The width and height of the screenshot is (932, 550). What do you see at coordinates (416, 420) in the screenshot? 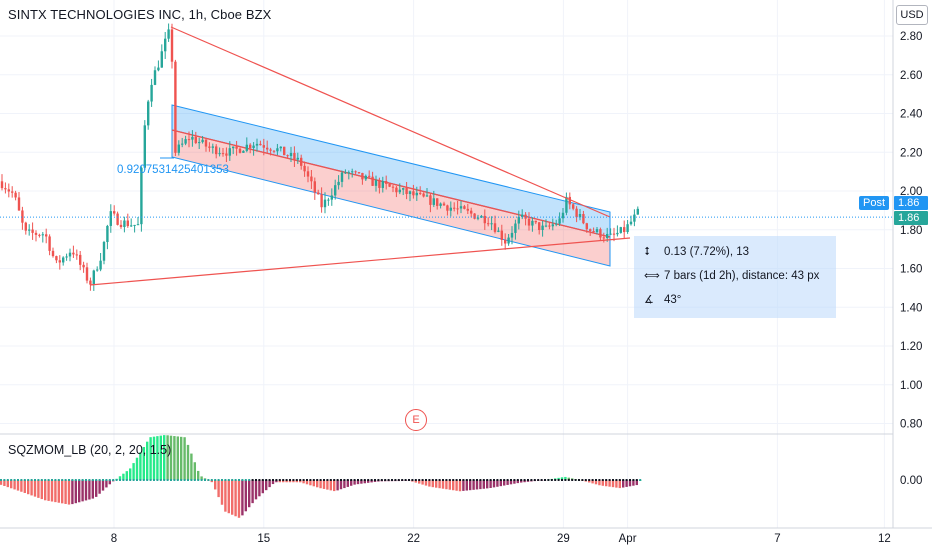
I see `earnings-marker: E` at bounding box center [416, 420].